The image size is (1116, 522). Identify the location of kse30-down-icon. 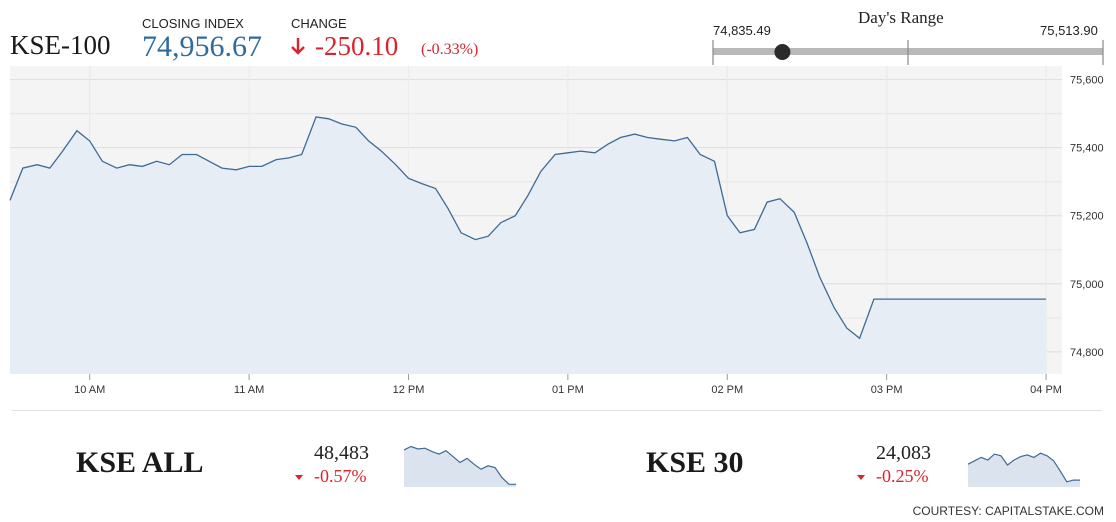
(861, 477).